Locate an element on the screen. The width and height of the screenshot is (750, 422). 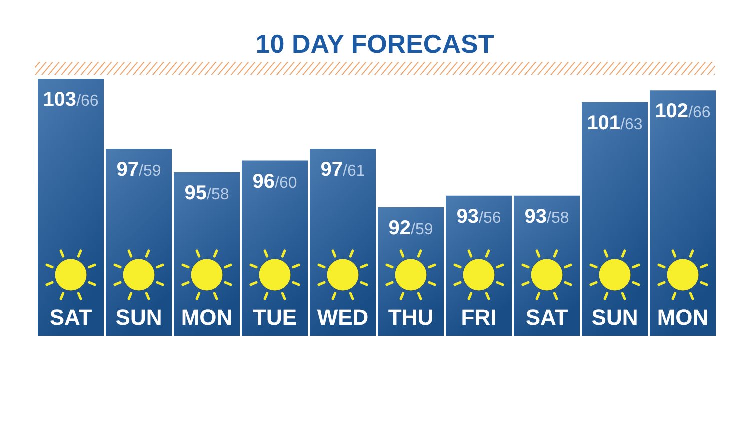
data-label: 101/63 is located at coordinates (615, 123).